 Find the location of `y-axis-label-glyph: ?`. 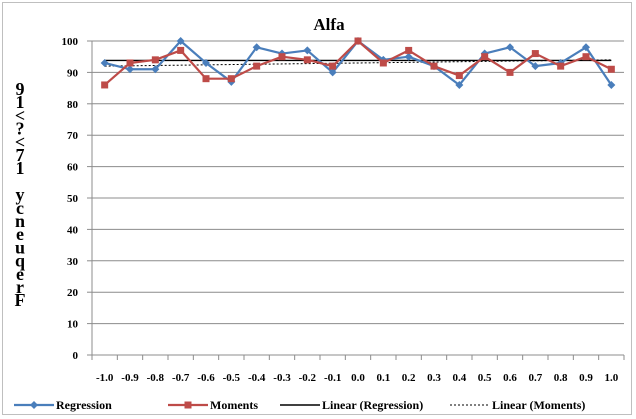

y-axis-label-glyph: ? is located at coordinates (20, 129).